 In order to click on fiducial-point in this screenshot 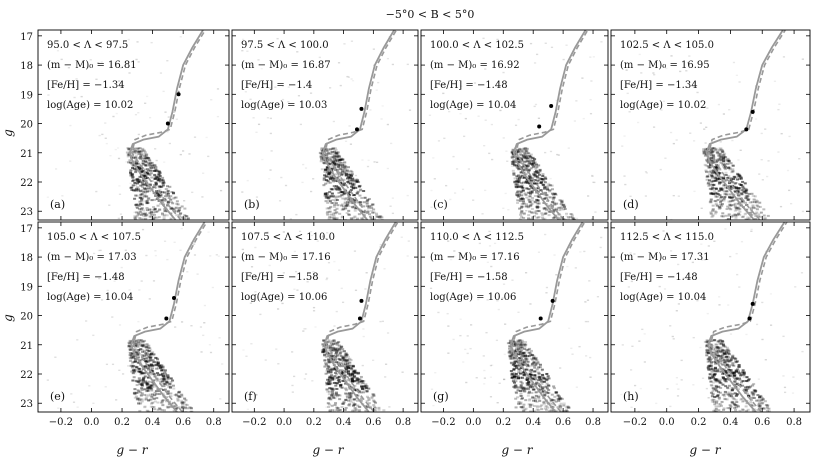, I will do `click(167, 123)`.